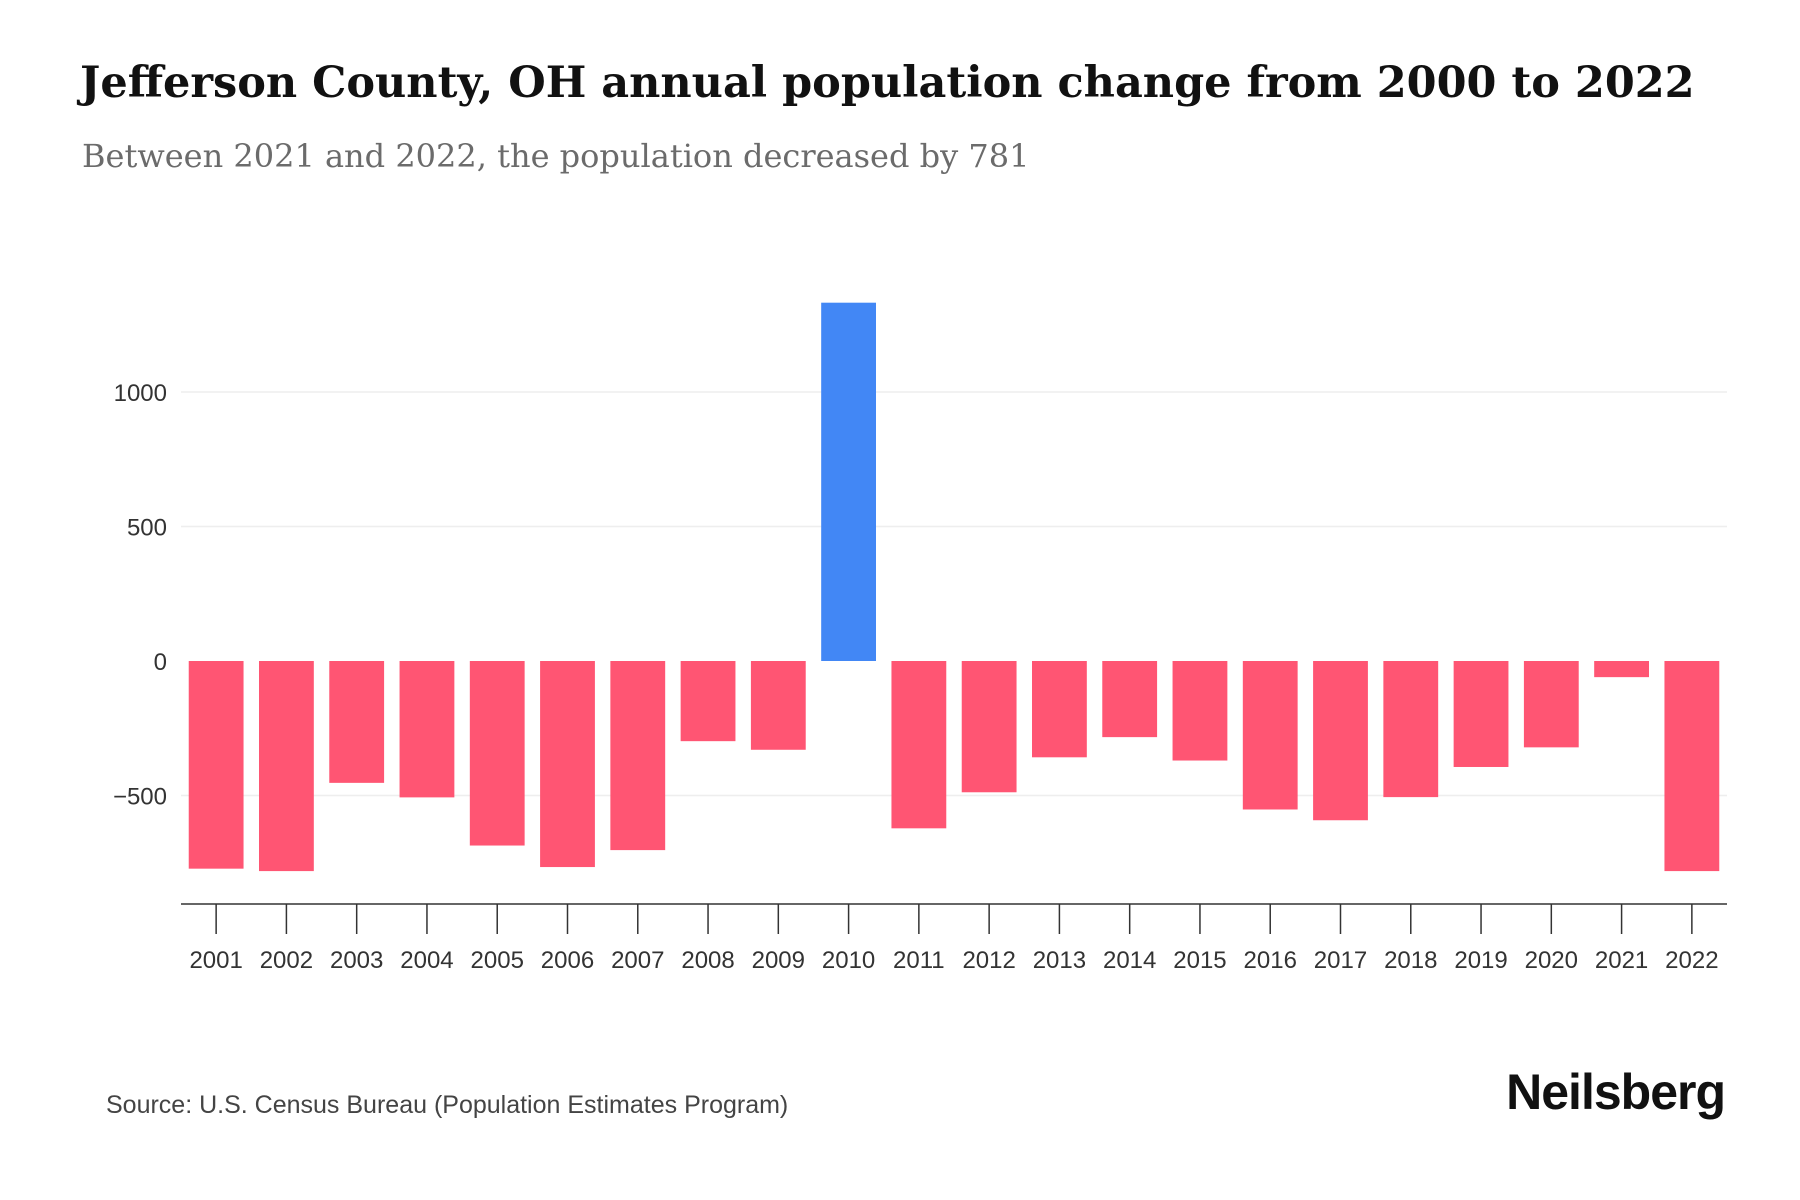 The height and width of the screenshot is (1200, 1800). I want to click on bar-2022, so click(1692, 766).